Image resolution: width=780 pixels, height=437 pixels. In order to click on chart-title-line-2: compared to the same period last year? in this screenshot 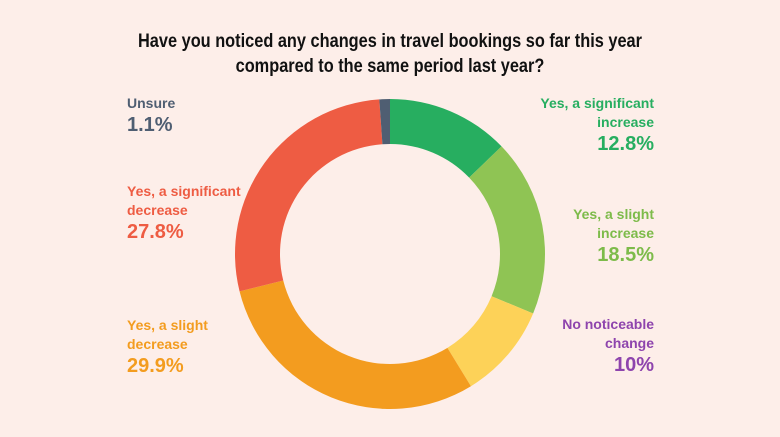, I will do `click(390, 66)`.